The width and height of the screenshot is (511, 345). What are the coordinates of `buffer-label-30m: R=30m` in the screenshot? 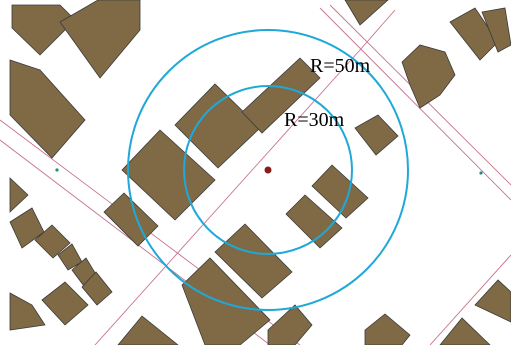 It's located at (314, 120).